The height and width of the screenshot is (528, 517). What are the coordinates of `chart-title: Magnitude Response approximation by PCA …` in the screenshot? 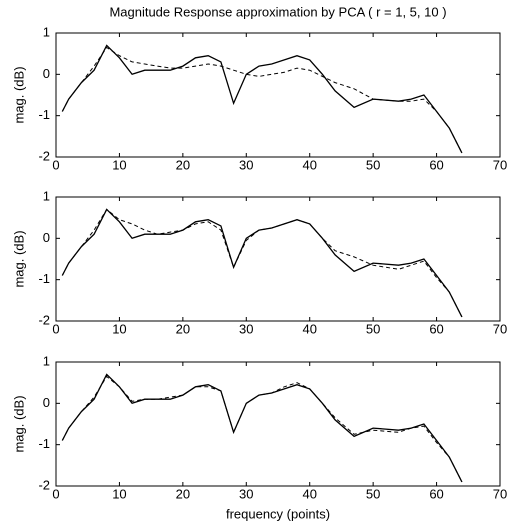 It's located at (277, 11).